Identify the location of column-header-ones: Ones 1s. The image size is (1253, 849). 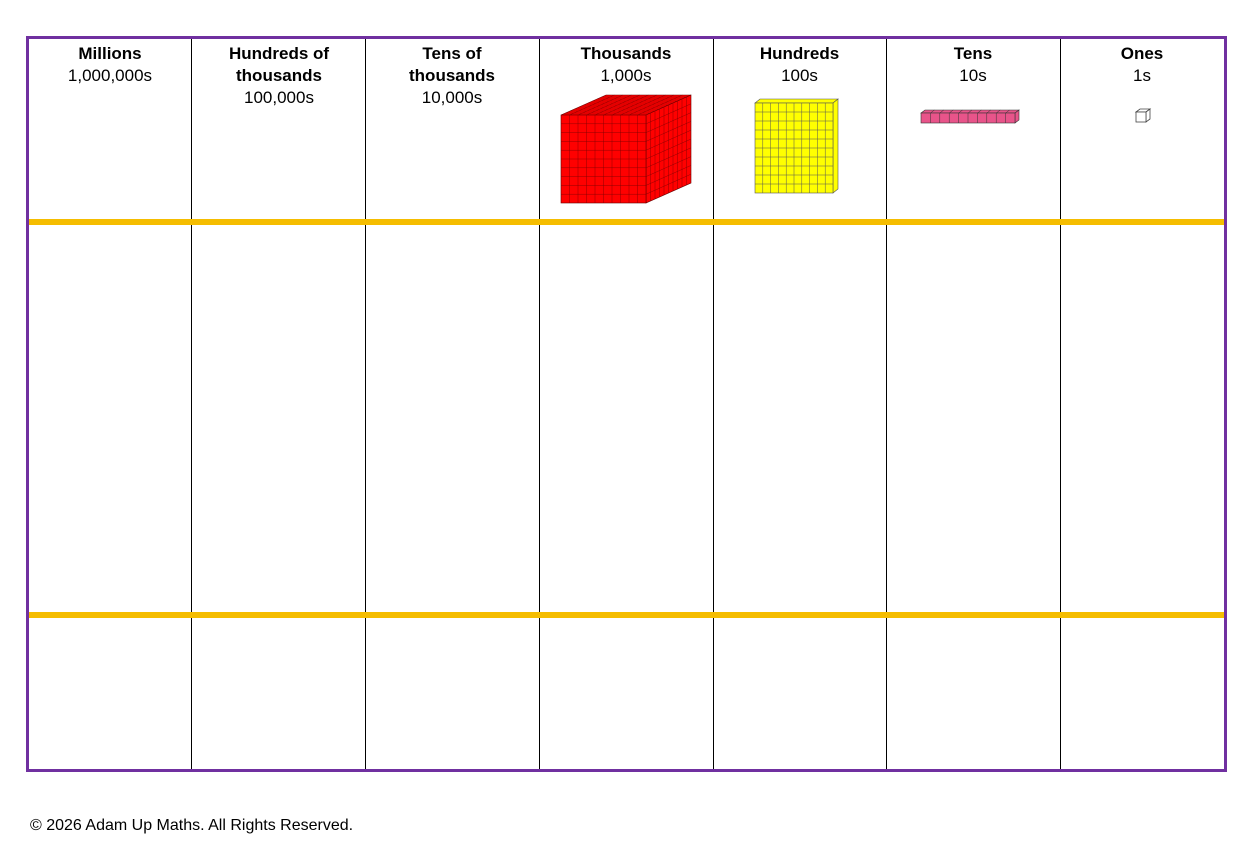
(1142, 65).